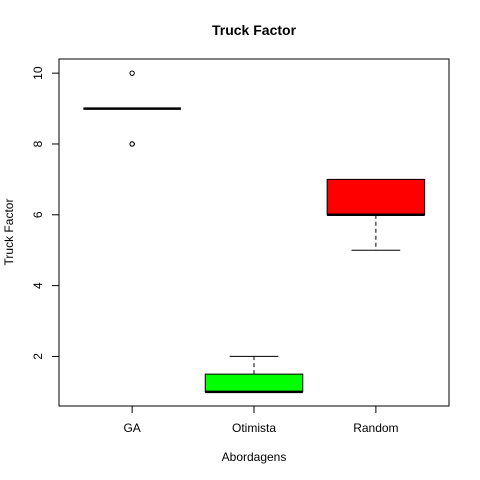 This screenshot has height=480, width=480. What do you see at coordinates (38, 285) in the screenshot?
I see `y-tick-label-4: 4` at bounding box center [38, 285].